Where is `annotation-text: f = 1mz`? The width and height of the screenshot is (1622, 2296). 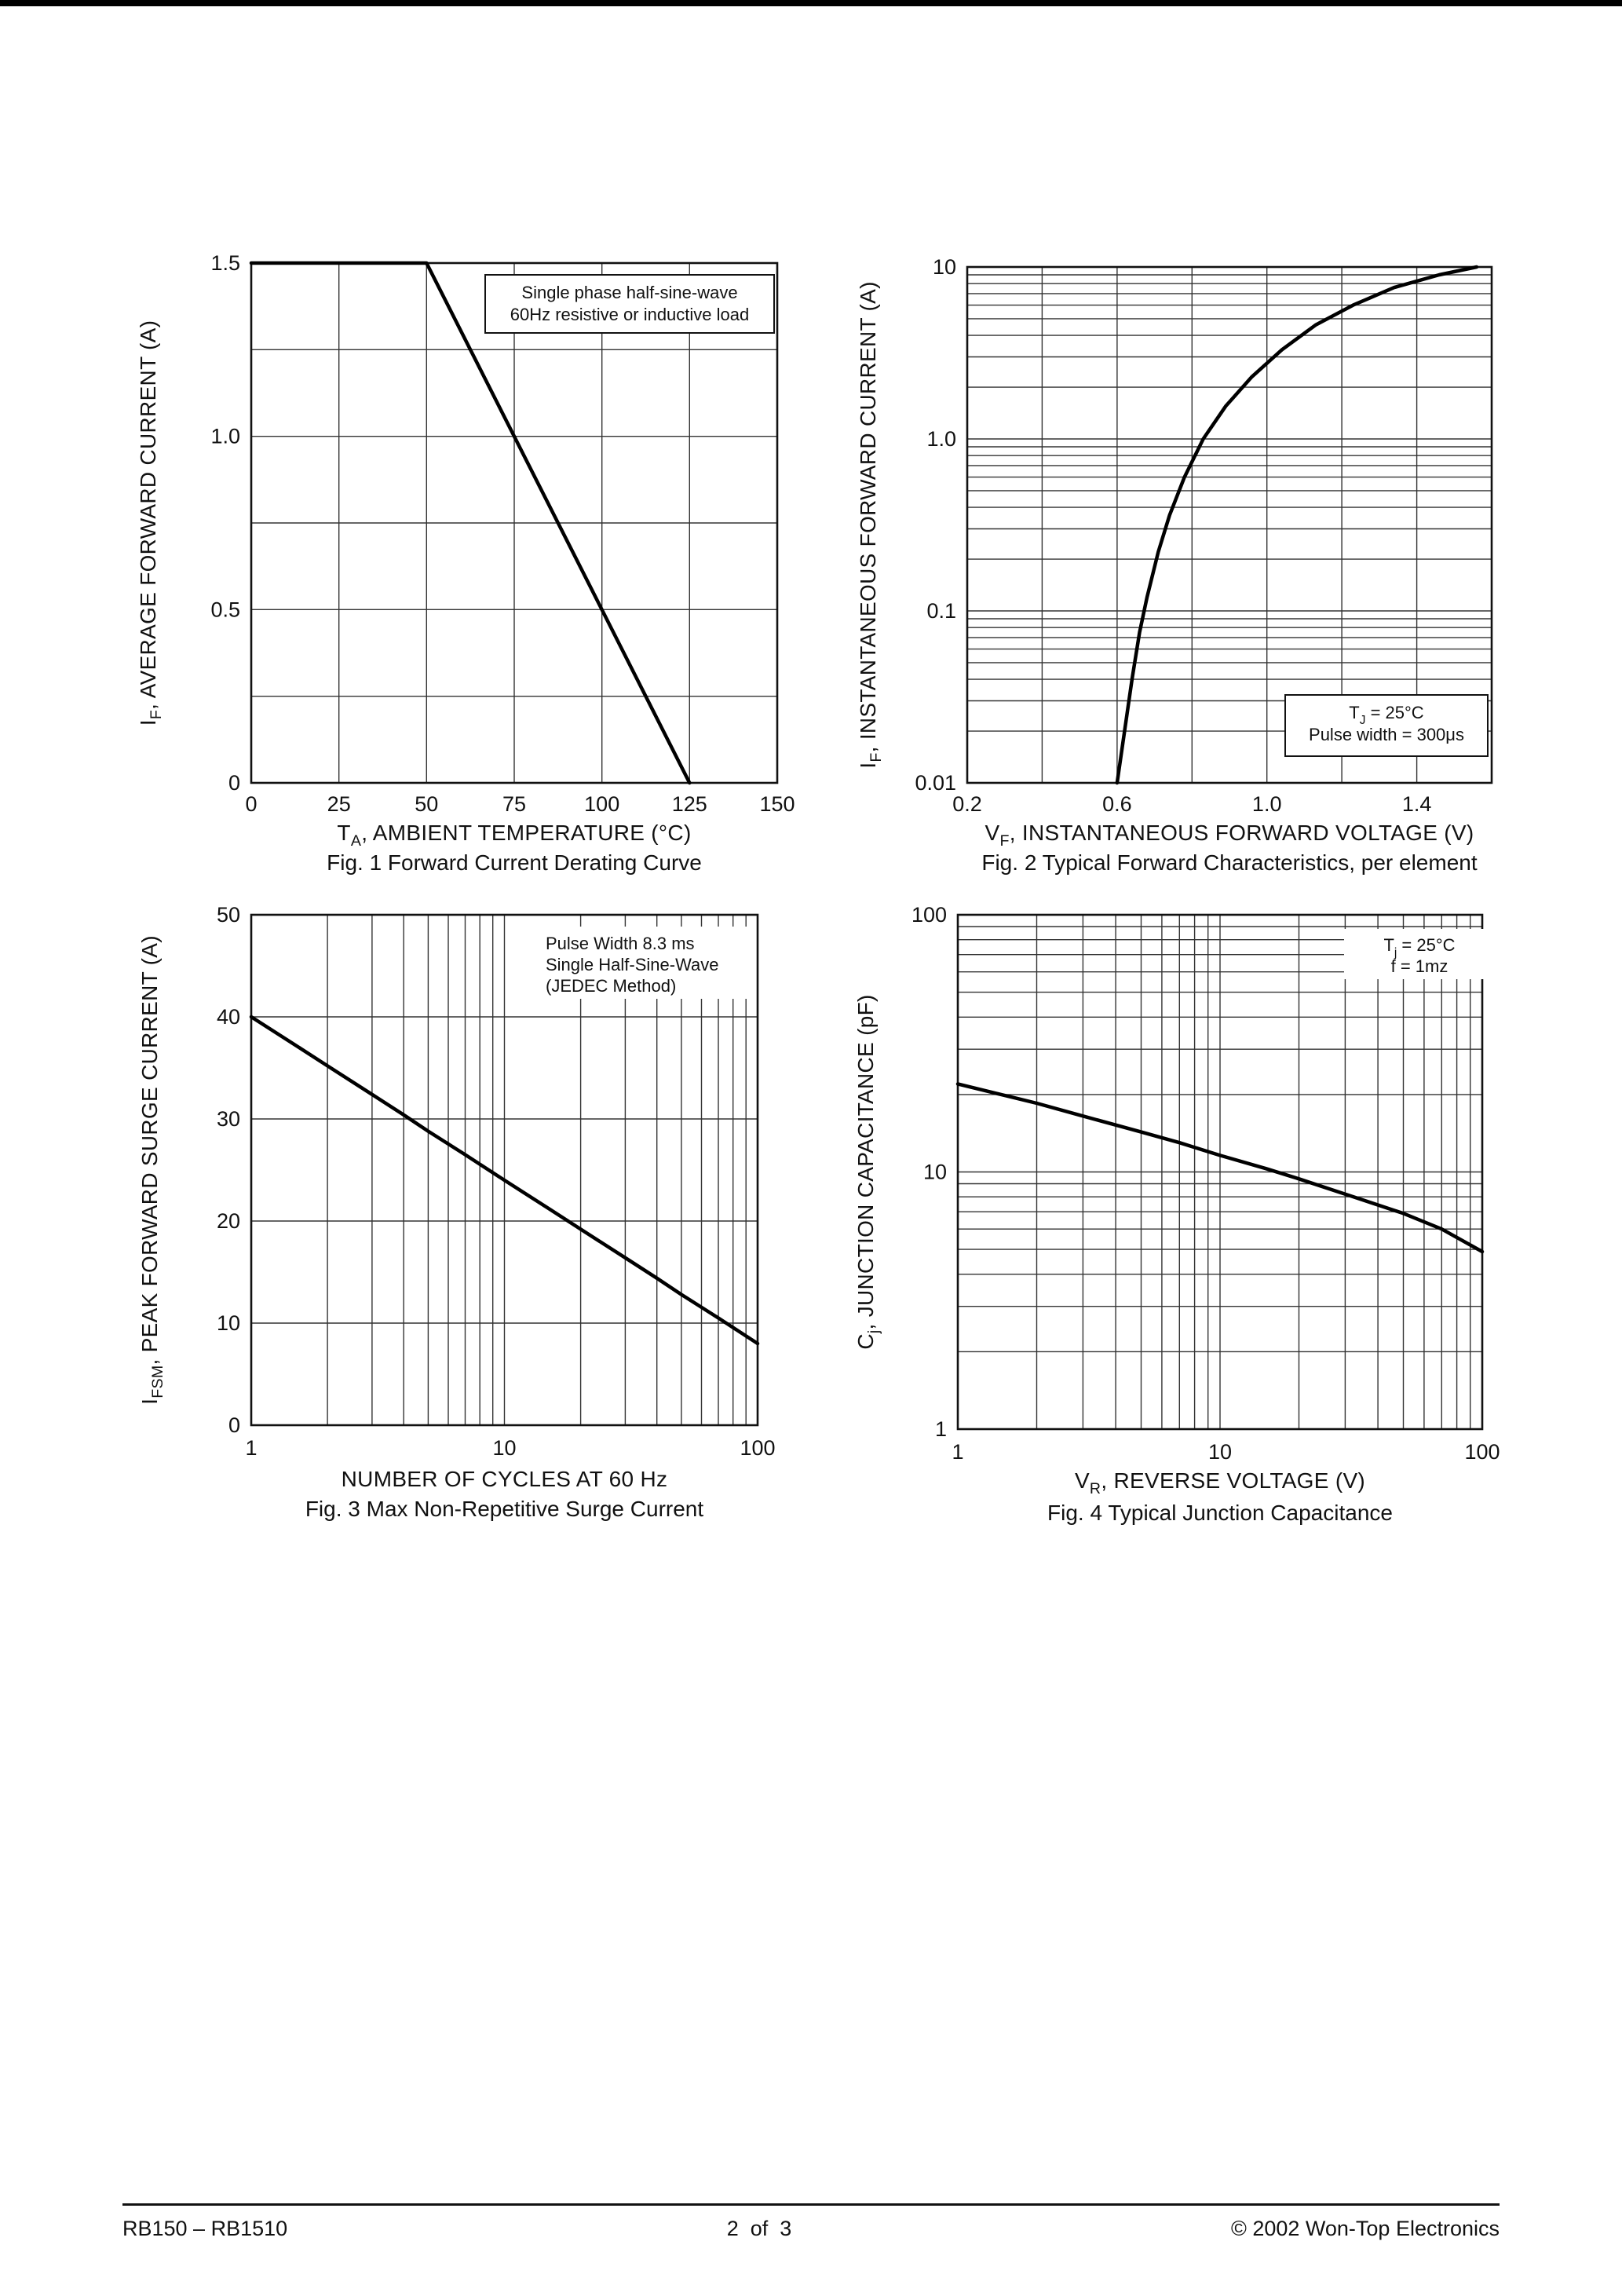 annotation-text: f = 1mz is located at coordinates (1419, 966).